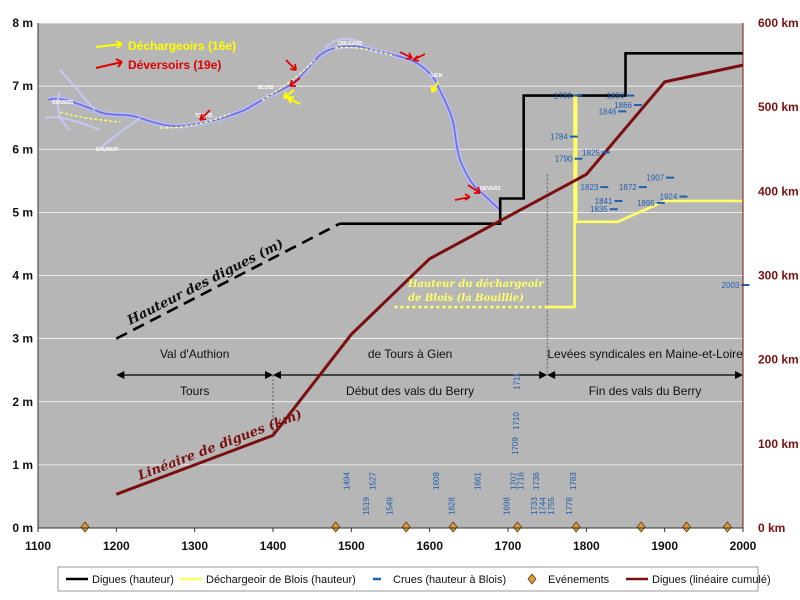  I want to click on flood-year-label: 1846, so click(608, 111).